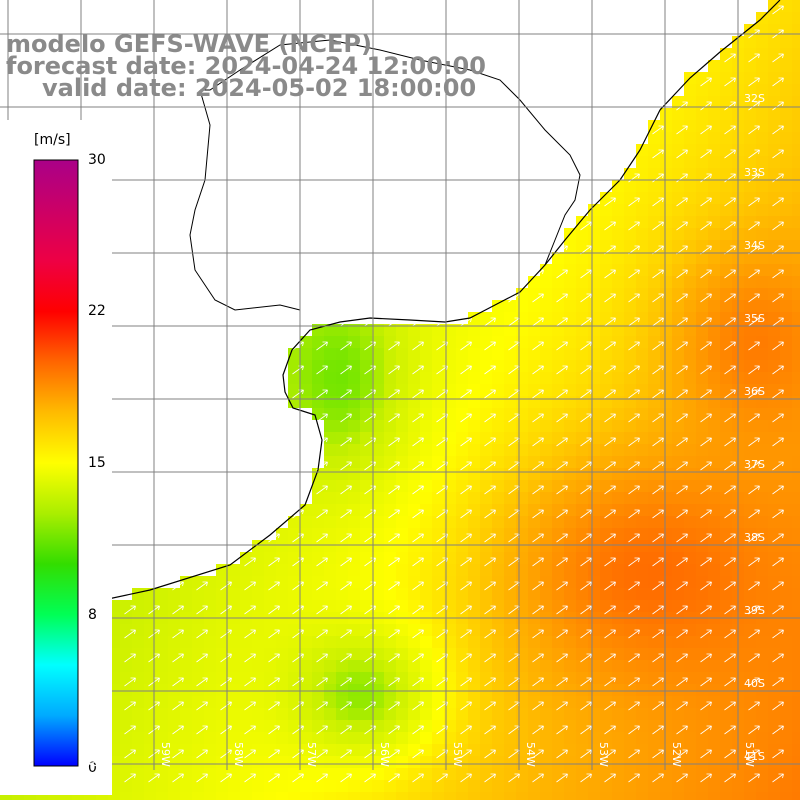 Image resolution: width=800 pixels, height=800 pixels. Describe the element at coordinates (311, 754) in the screenshot. I see `lon-label: 57W` at that location.